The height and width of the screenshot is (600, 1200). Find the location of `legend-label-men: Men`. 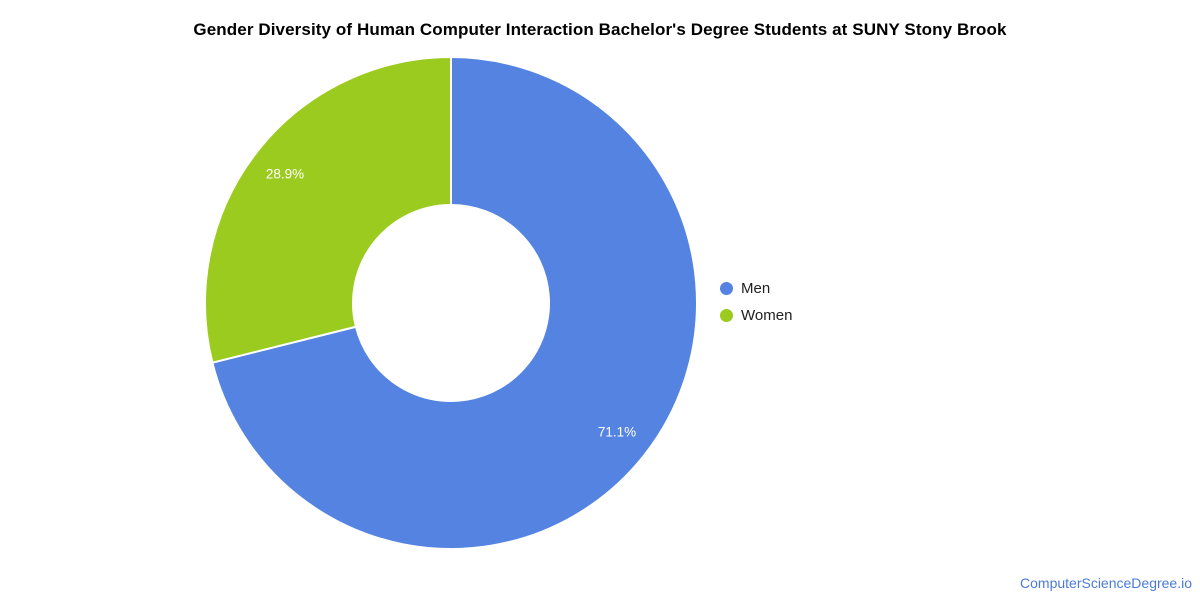

legend-label-men: Men is located at coordinates (756, 288).